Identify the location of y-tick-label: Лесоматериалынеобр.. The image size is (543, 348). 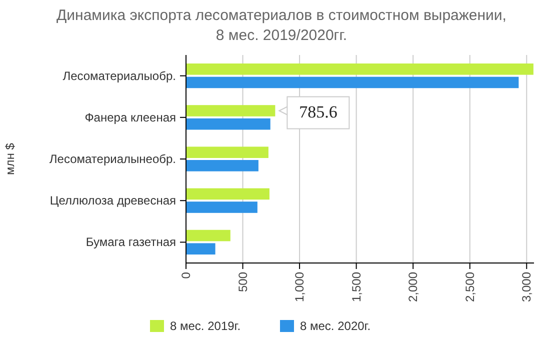
(112, 159).